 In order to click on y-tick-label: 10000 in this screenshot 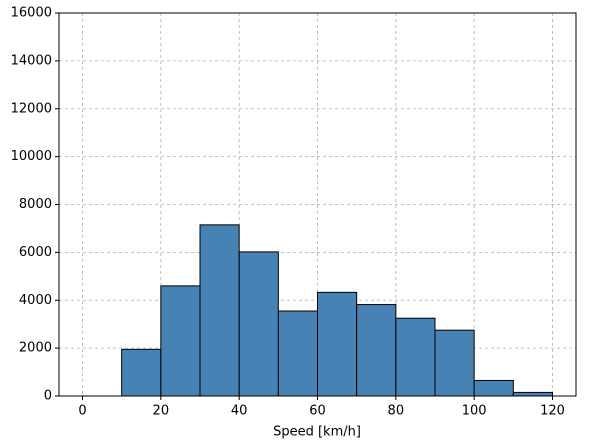, I will do `click(31, 156)`.